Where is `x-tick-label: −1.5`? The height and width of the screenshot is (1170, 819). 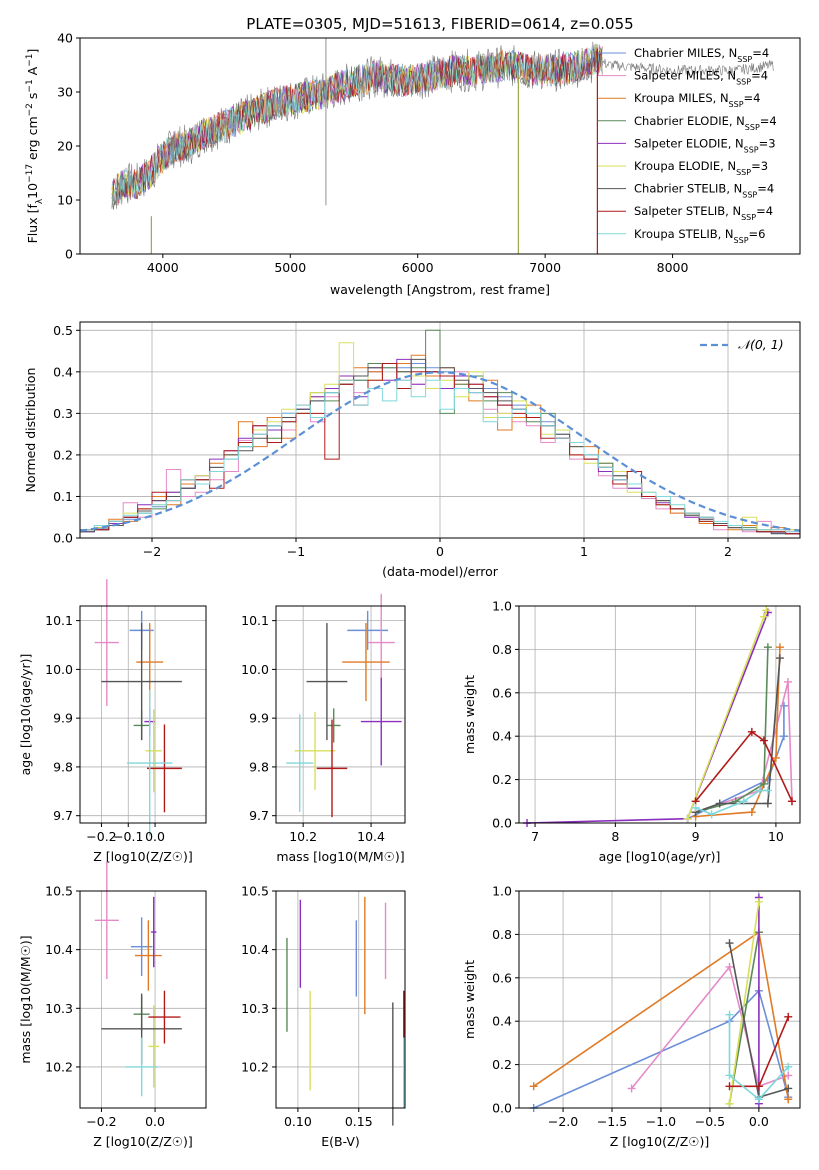
x-tick-label: −1.5 is located at coordinates (612, 1121).